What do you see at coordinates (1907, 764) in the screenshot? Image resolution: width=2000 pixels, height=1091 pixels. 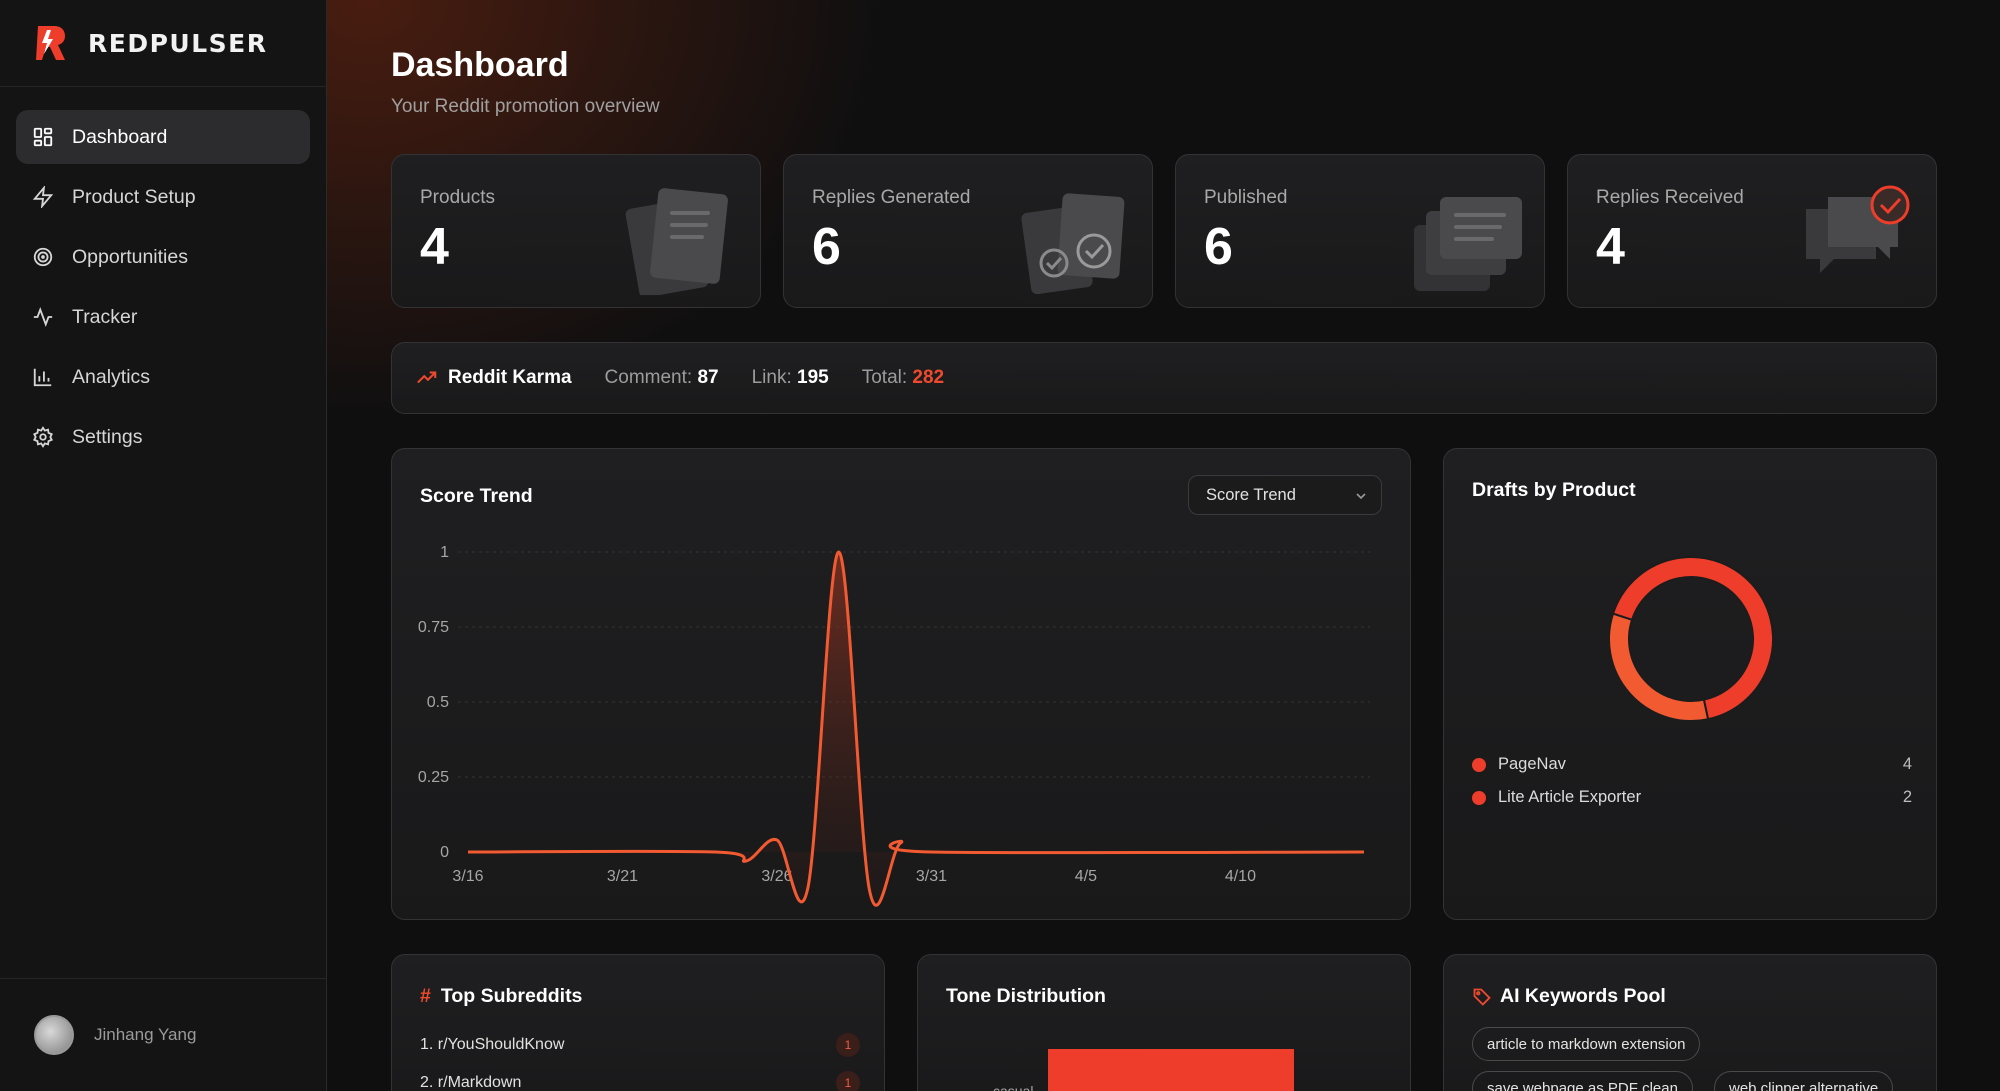 I see `legend-value: 4` at bounding box center [1907, 764].